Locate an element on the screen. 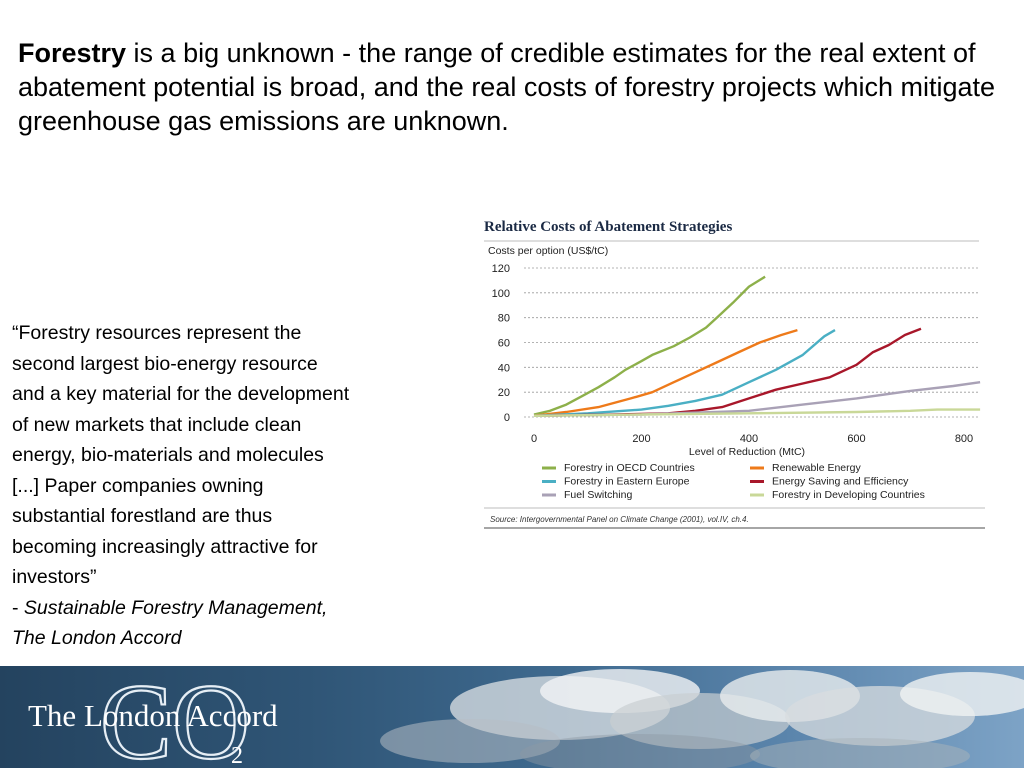  logo-brand-text: The London Accord is located at coordinates (153, 715).